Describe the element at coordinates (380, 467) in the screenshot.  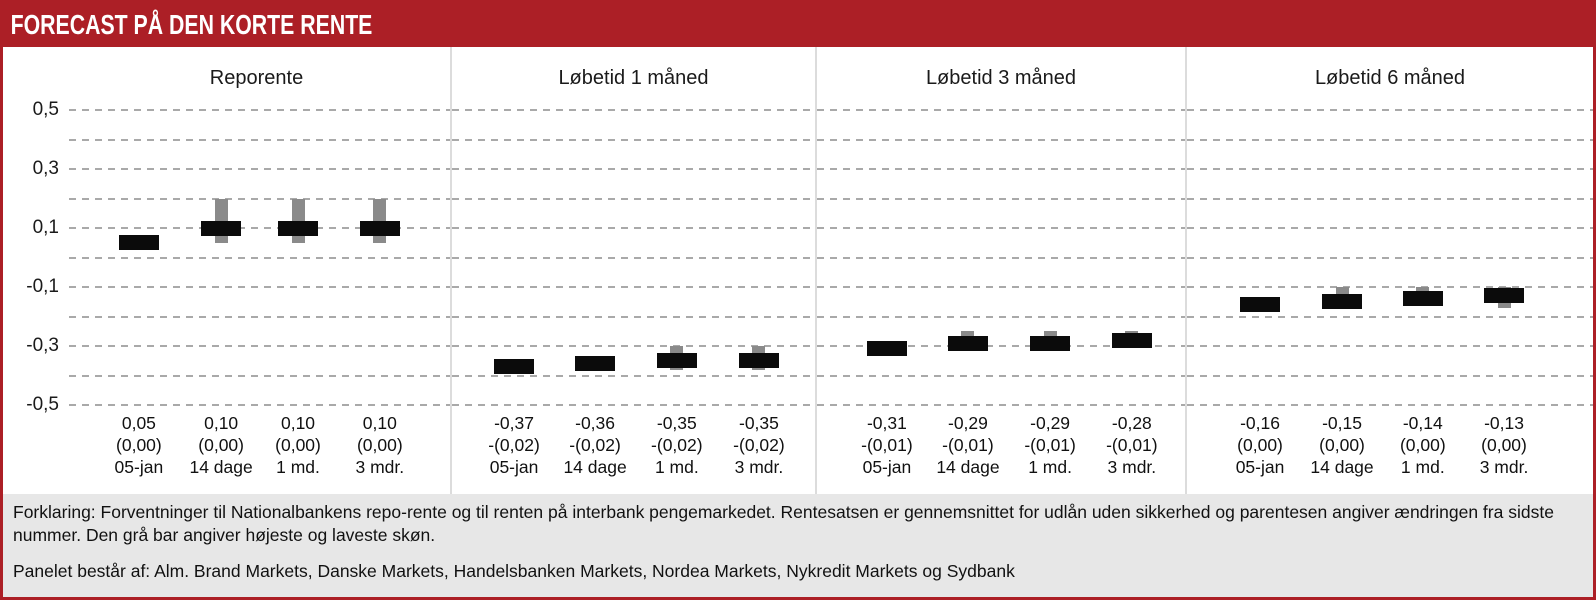
I see `period-label: 3 mdr.` at that location.